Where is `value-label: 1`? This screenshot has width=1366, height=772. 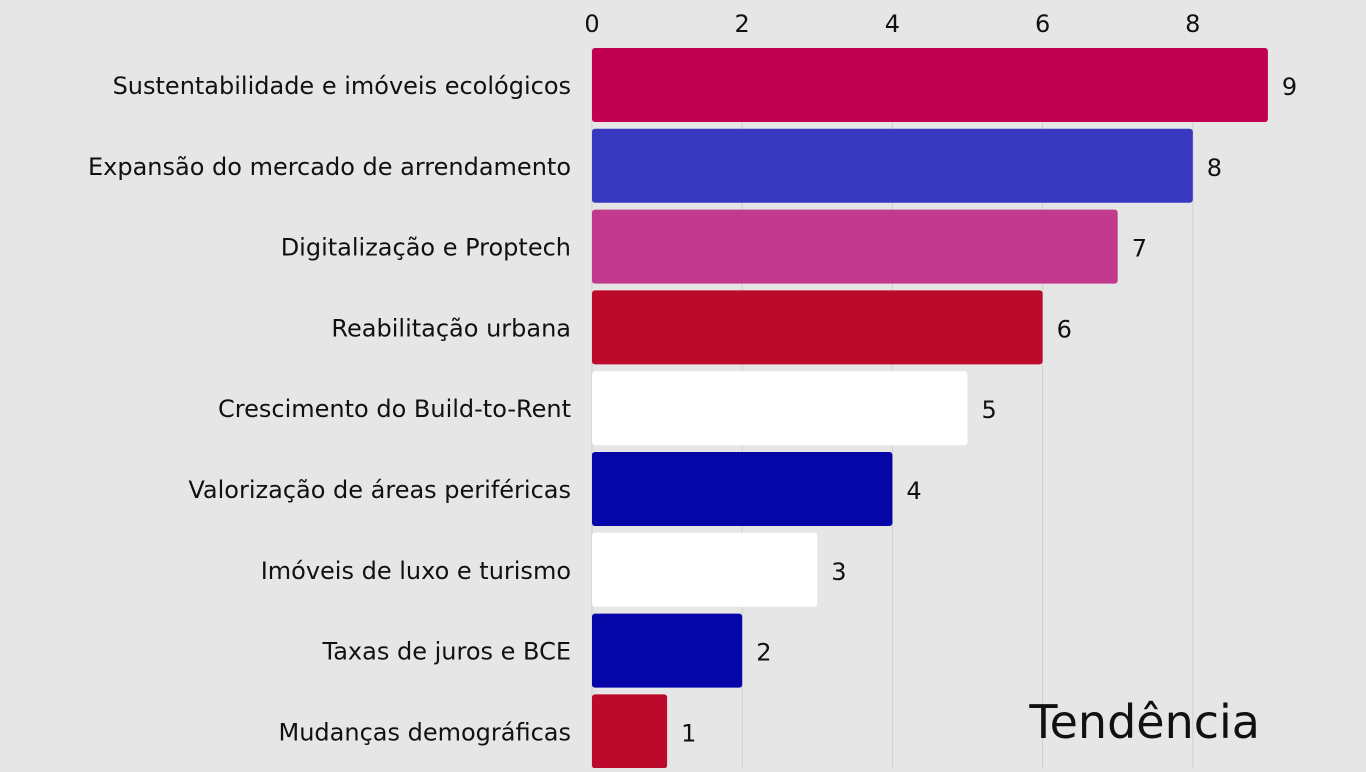 value-label: 1 is located at coordinates (688, 733).